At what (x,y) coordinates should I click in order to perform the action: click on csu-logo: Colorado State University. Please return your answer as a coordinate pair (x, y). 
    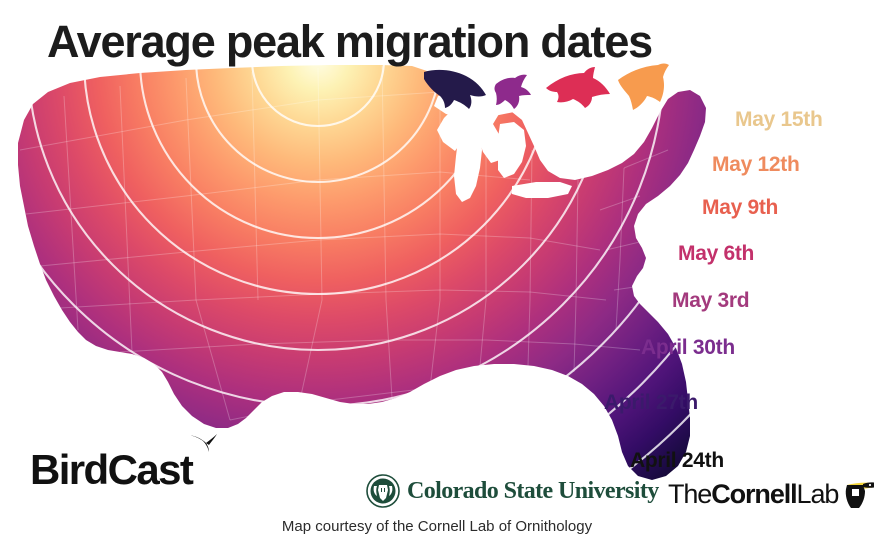
    Looking at the image, I should click on (512, 491).